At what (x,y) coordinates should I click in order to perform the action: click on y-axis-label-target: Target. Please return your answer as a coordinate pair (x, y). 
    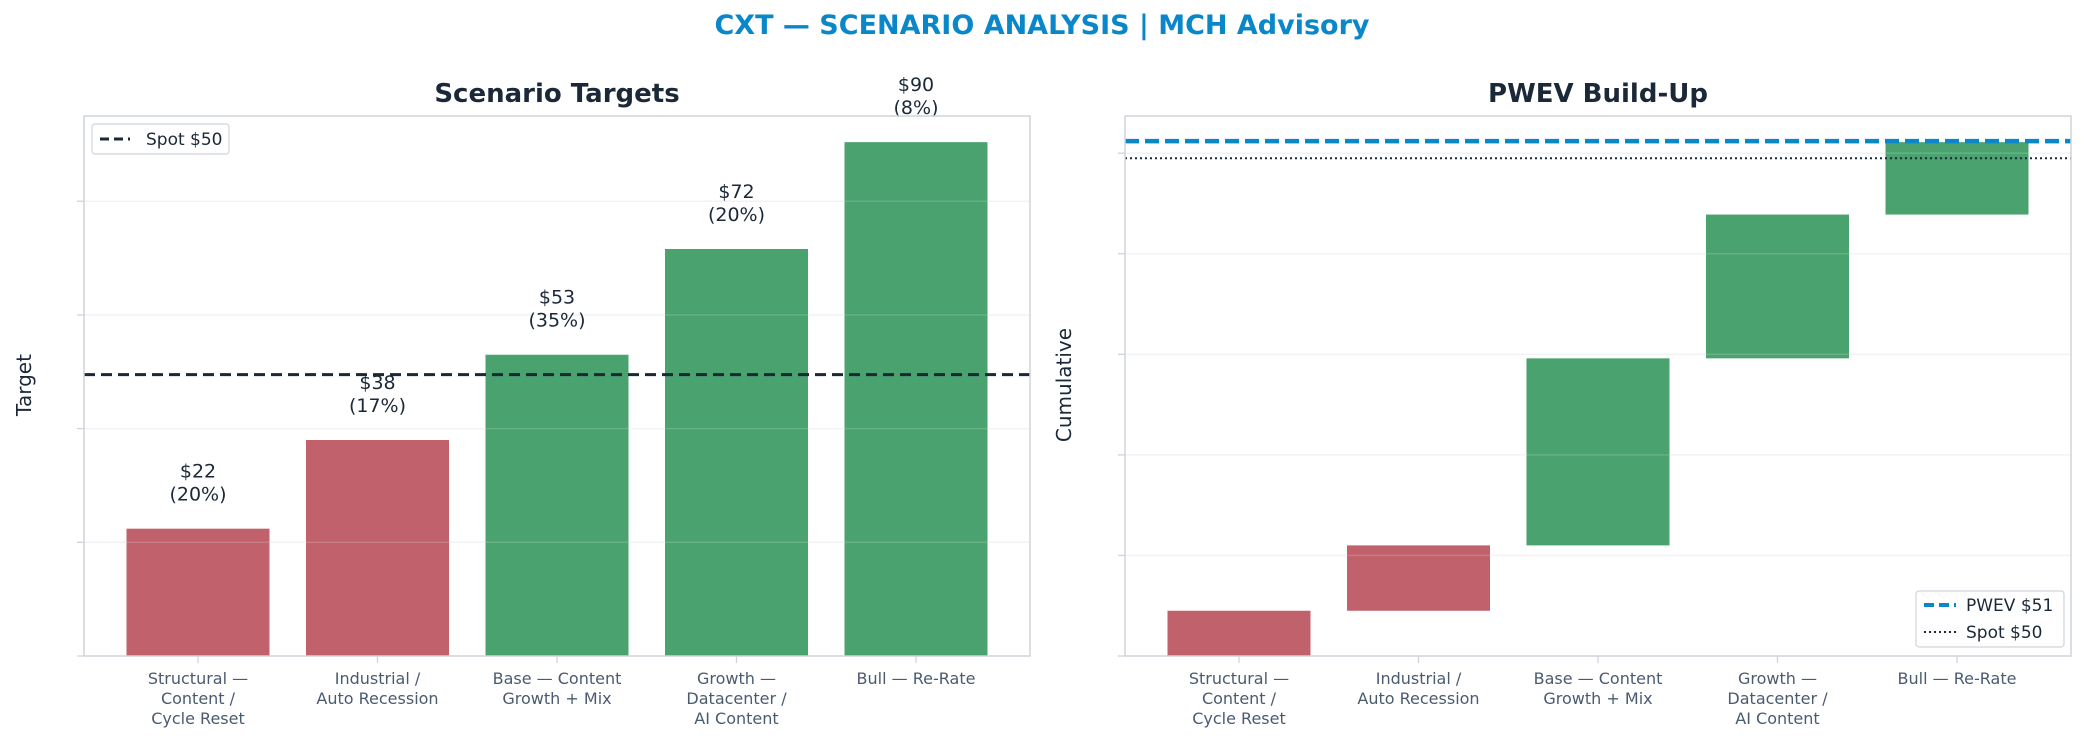
    Looking at the image, I should click on (24, 385).